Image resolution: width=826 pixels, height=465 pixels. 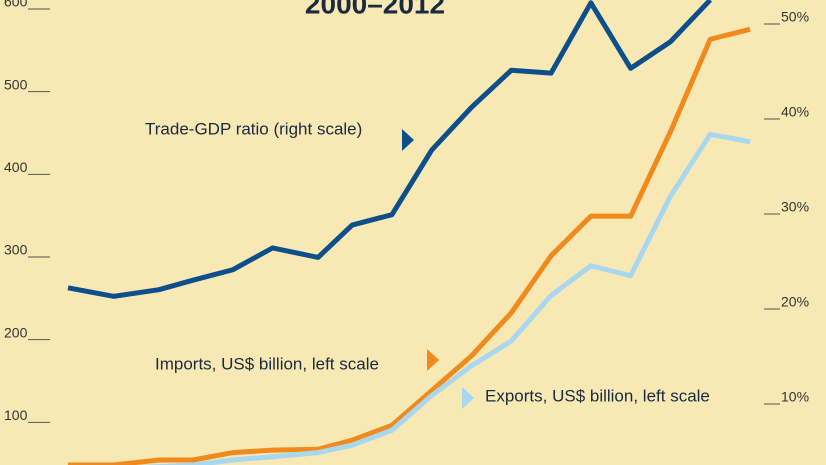 What do you see at coordinates (267, 363) in the screenshot?
I see `series-label: Imports, US$ billion, left scale` at bounding box center [267, 363].